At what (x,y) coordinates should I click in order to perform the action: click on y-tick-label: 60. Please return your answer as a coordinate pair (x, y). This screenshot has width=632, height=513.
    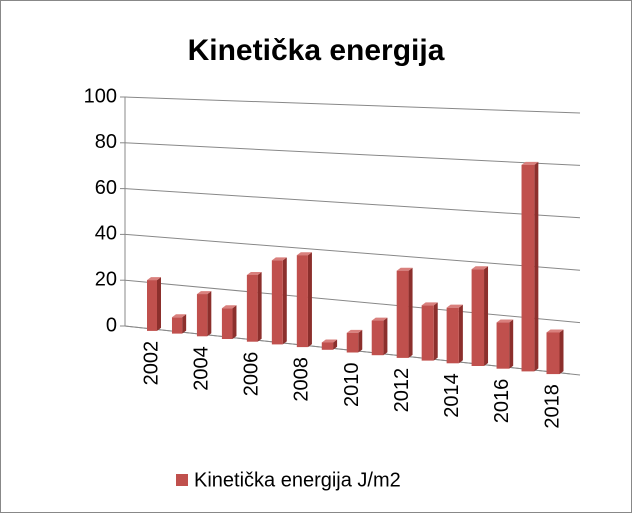
    Looking at the image, I should click on (106, 188).